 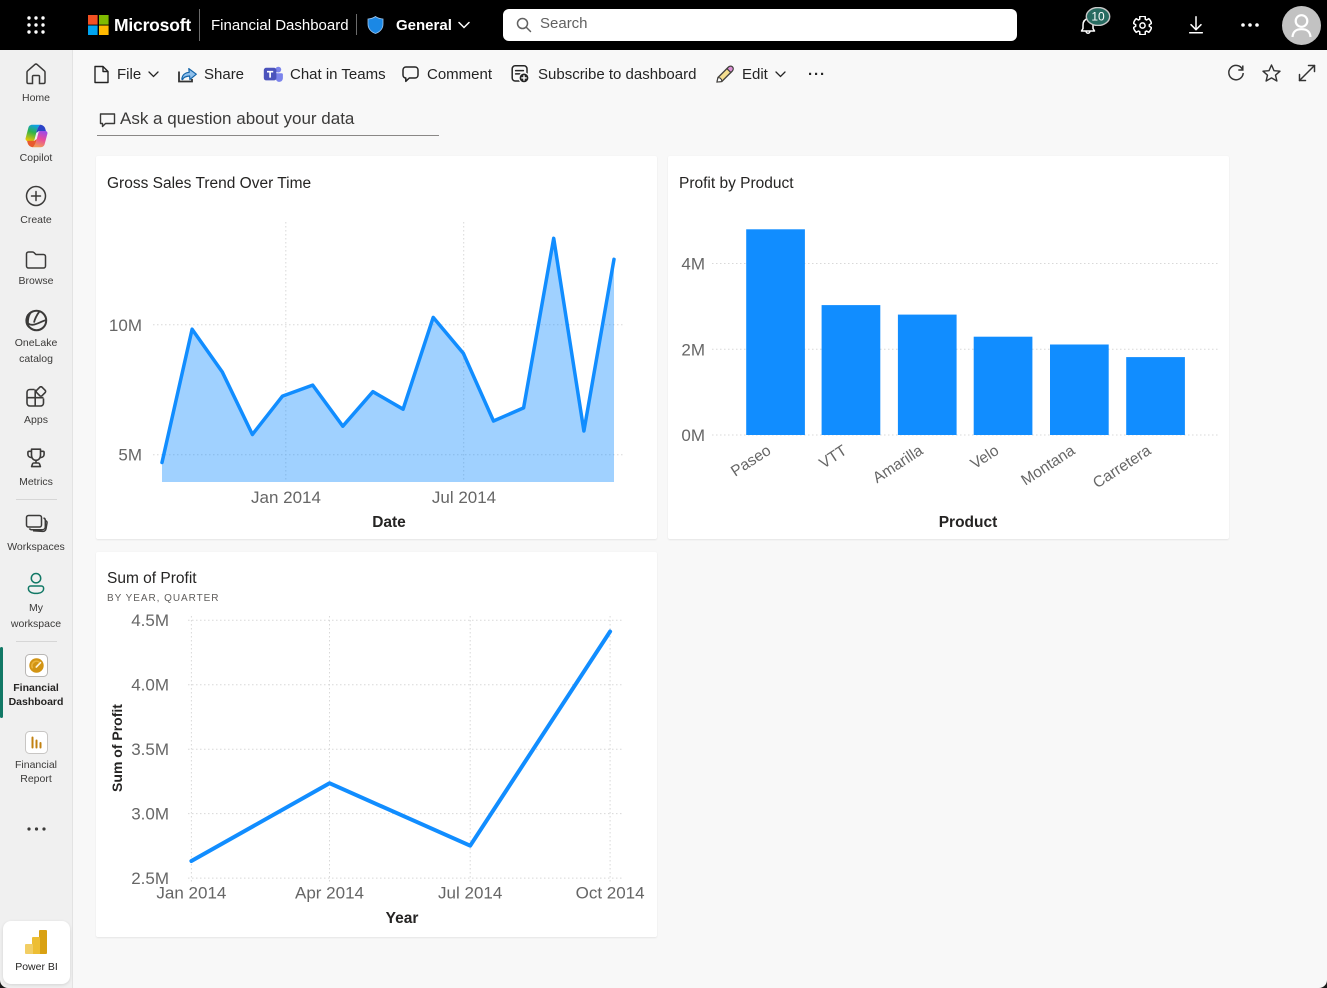 What do you see at coordinates (150, 814) in the screenshot?
I see `svg-text: 3.0M` at bounding box center [150, 814].